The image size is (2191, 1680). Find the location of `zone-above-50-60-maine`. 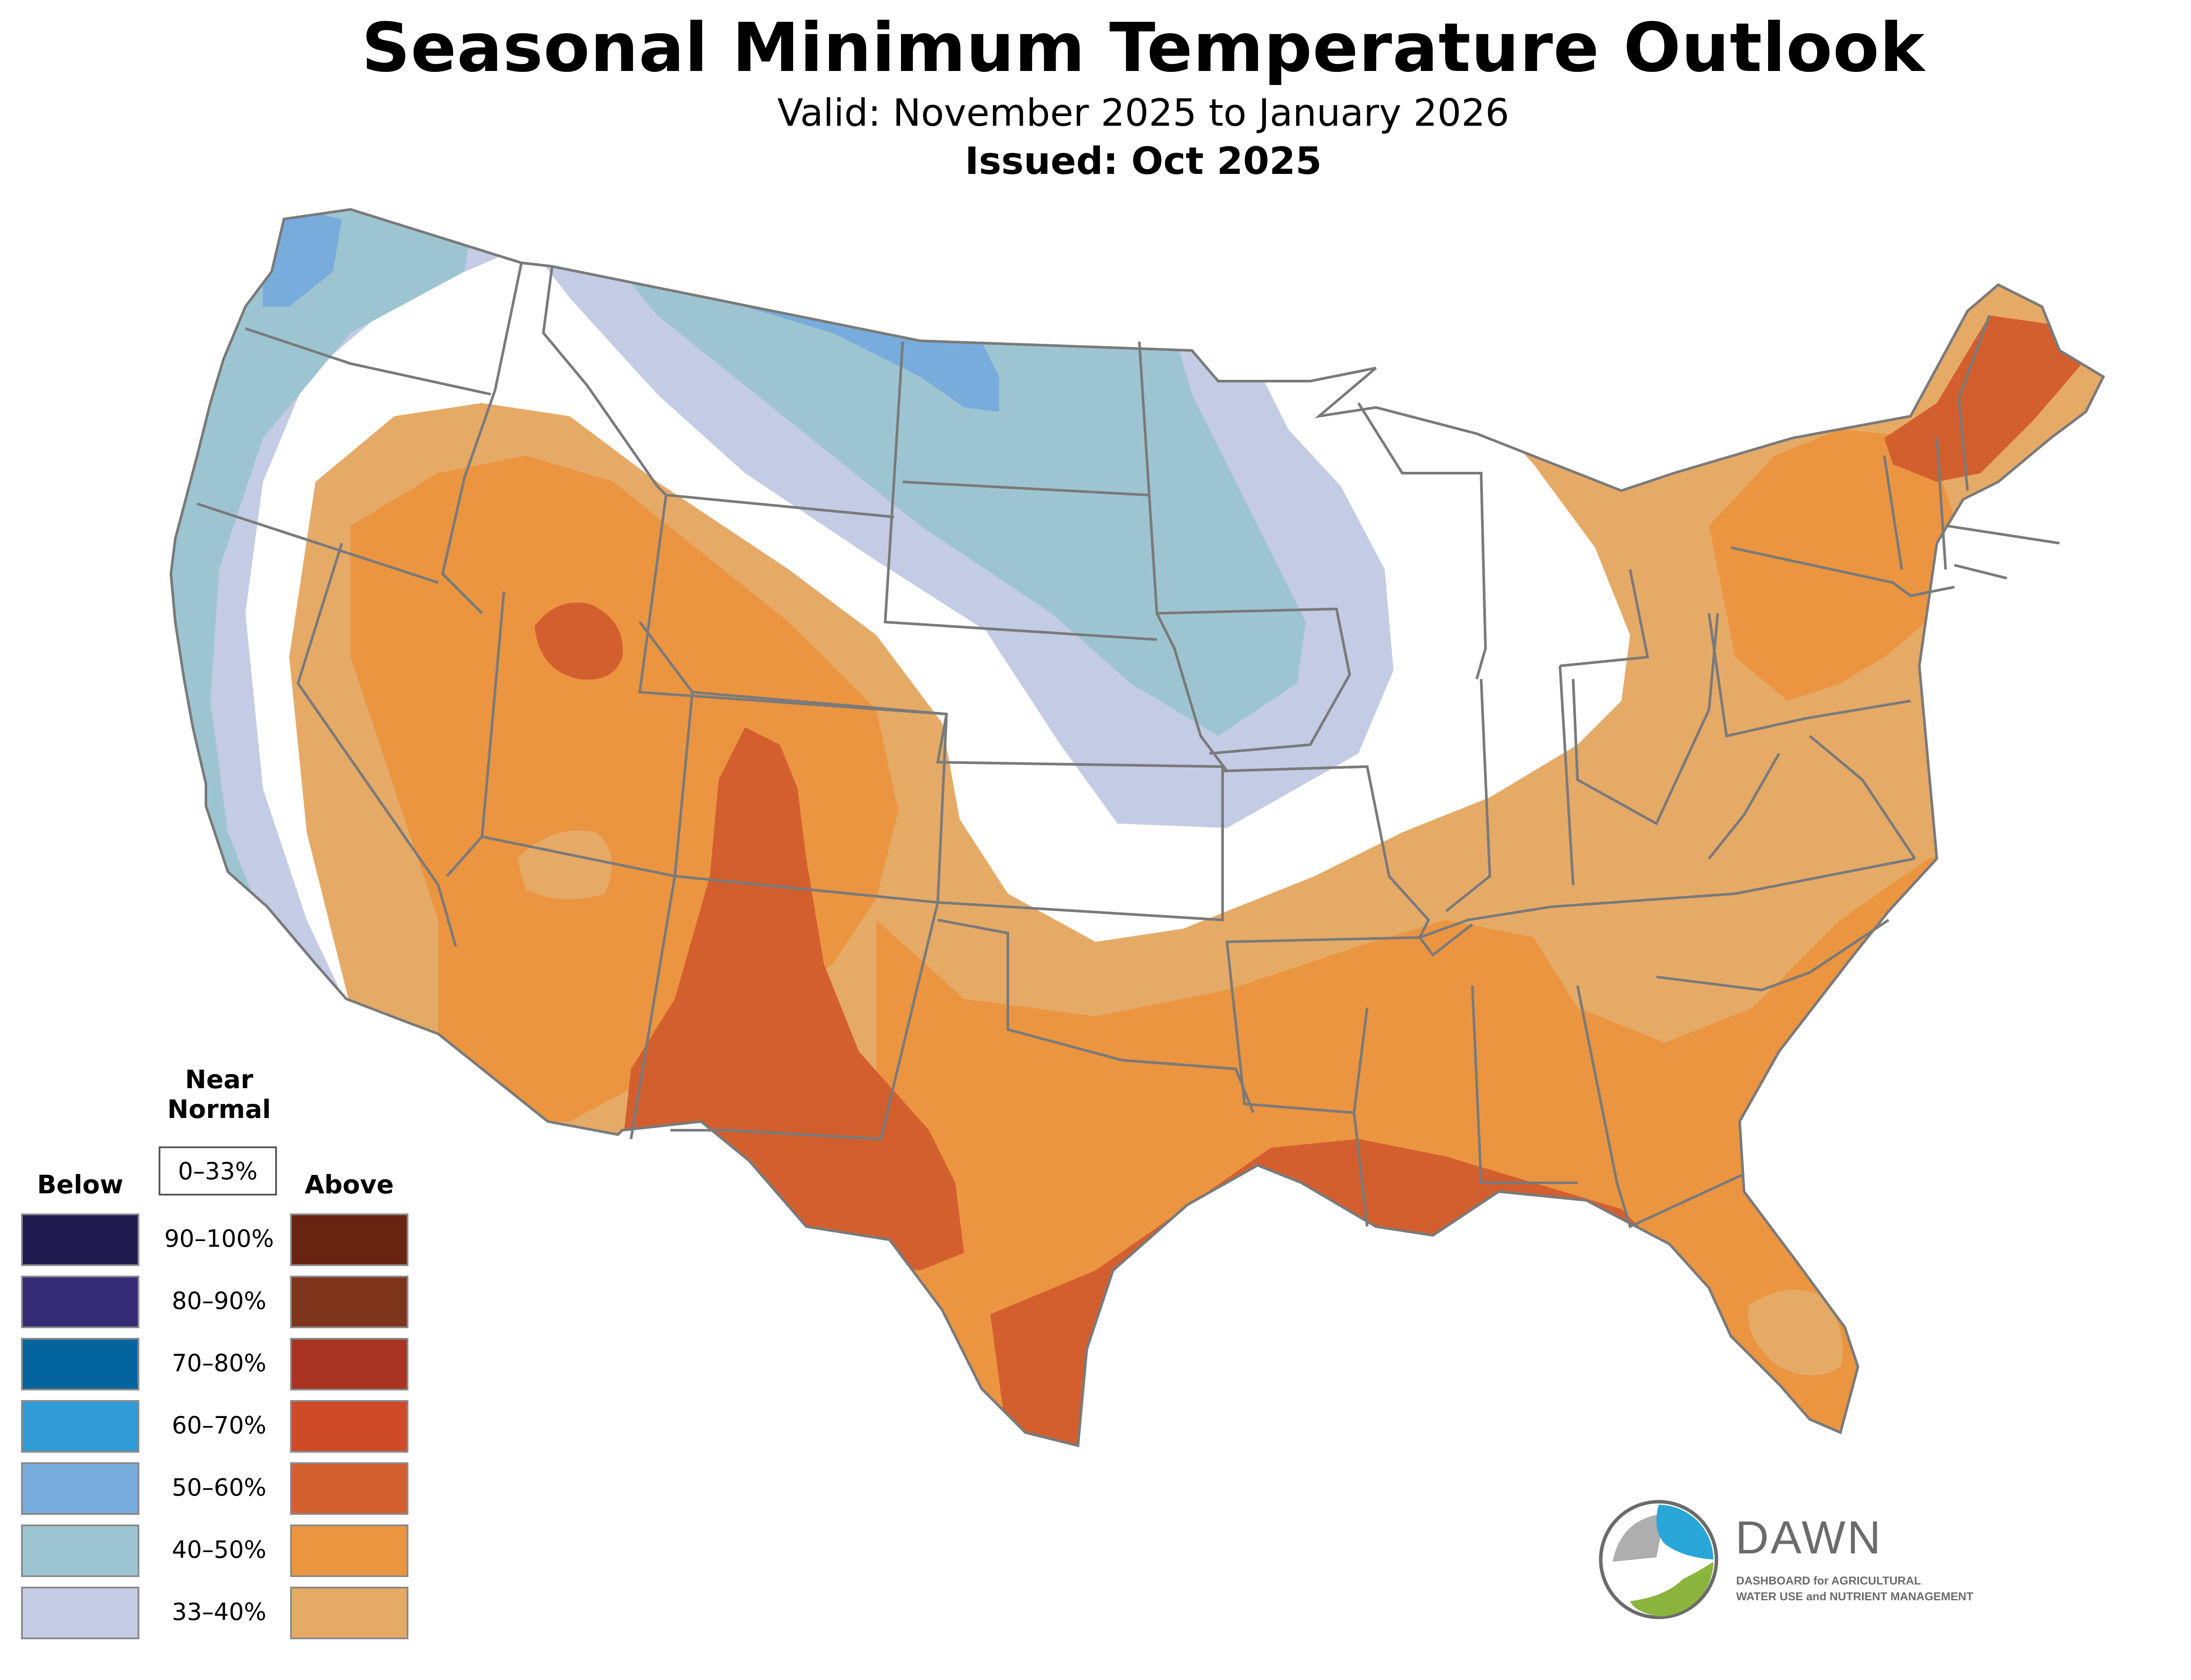

zone-above-50-60-maine is located at coordinates (1985, 398).